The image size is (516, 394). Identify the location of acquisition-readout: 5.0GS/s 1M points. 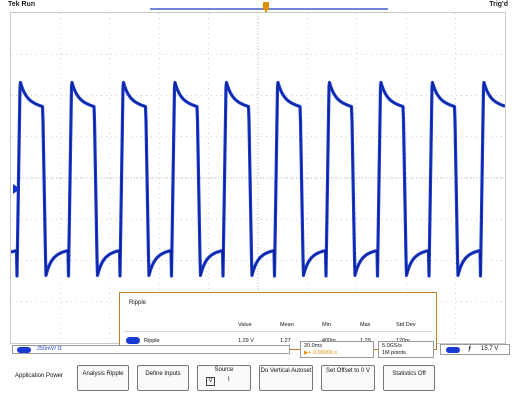
(406, 349).